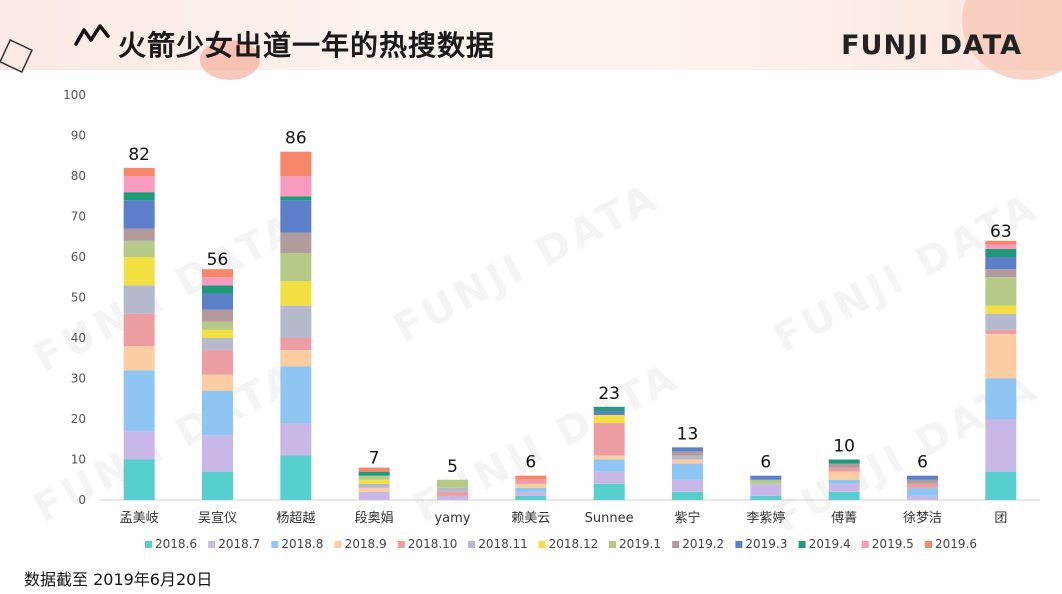 The width and height of the screenshot is (1062, 594). What do you see at coordinates (844, 447) in the screenshot?
I see `total-data-label: 10` at bounding box center [844, 447].